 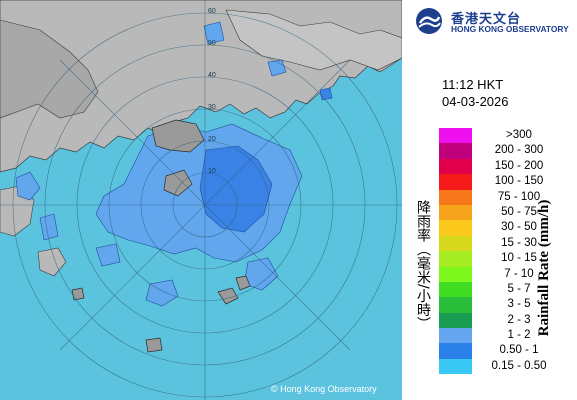 What do you see at coordinates (429, 21) in the screenshot?
I see `hko-logo-icon` at bounding box center [429, 21].